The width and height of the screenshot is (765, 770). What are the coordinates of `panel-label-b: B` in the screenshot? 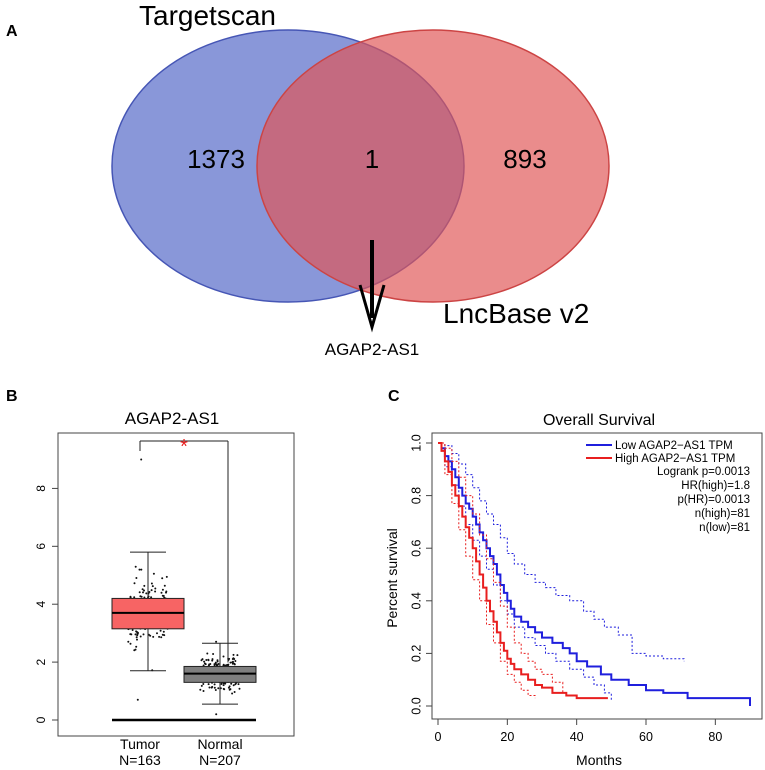 It's located at (12, 396).